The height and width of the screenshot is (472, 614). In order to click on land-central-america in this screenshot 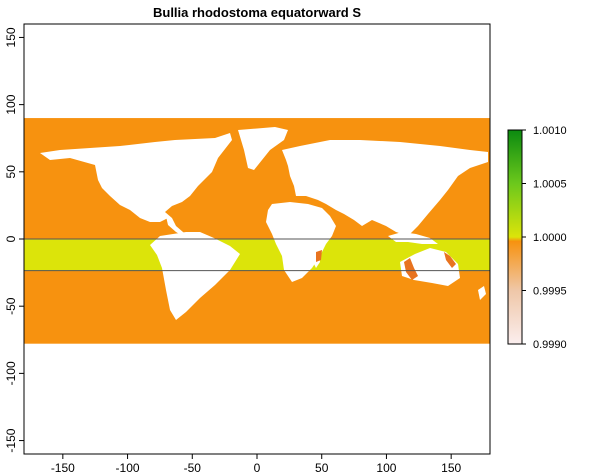, I will do `click(177, 225)`.